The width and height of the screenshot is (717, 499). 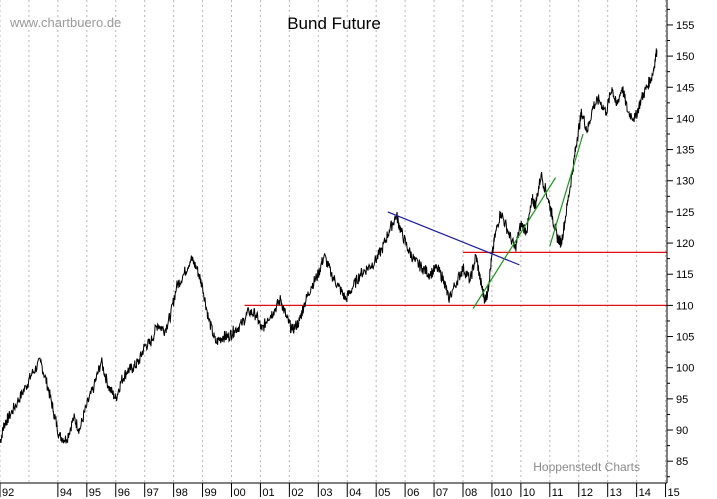 I want to click on chart-credit: Hoppenstedt Charts, so click(x=586, y=467).